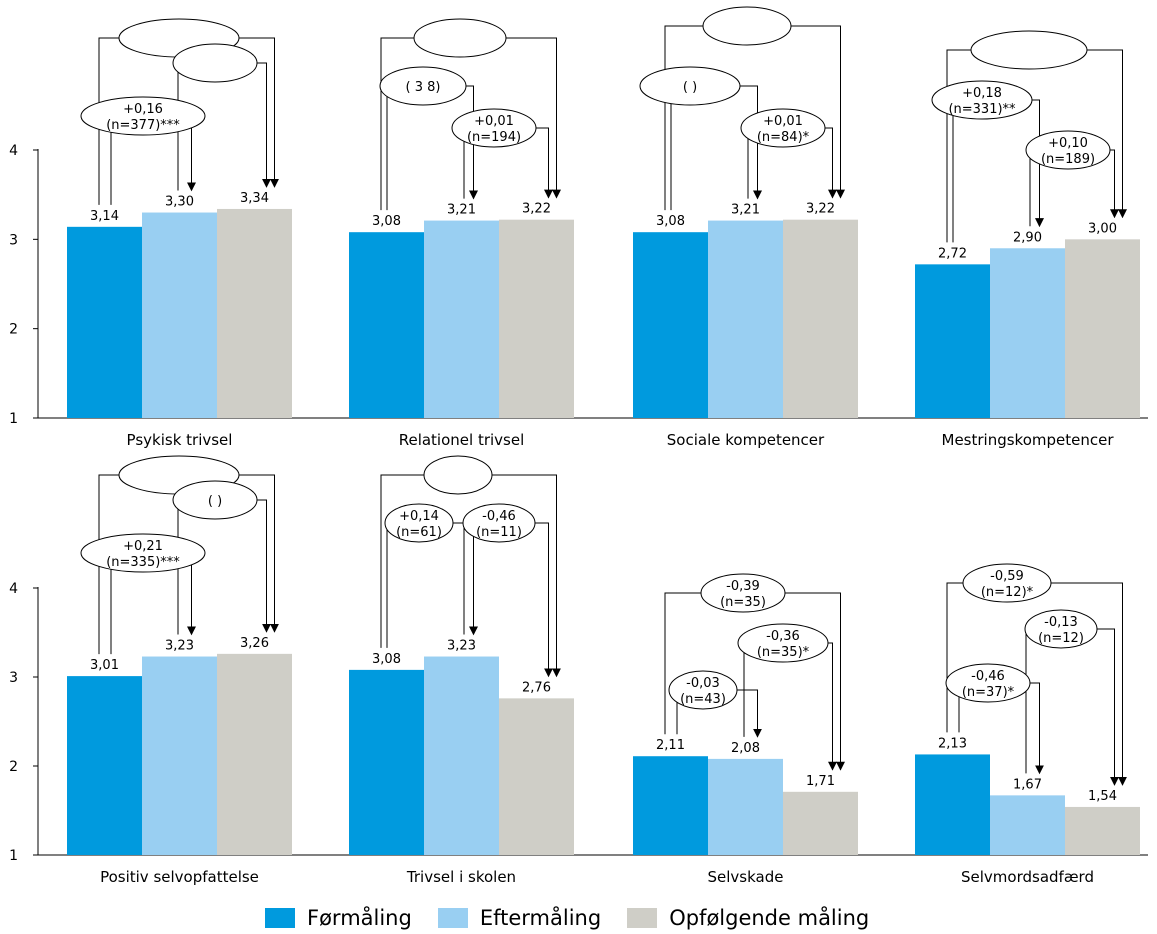 The width and height of the screenshot is (1157, 934). Describe the element at coordinates (1068, 143) in the screenshot. I see `annotation-change-label: +0,10` at that location.